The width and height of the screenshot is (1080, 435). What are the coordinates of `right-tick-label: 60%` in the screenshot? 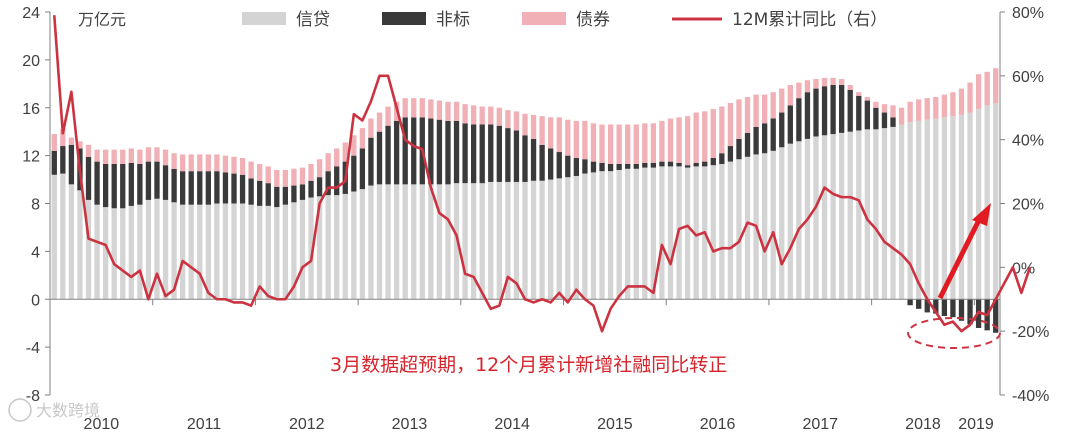 It's located at (1028, 77).